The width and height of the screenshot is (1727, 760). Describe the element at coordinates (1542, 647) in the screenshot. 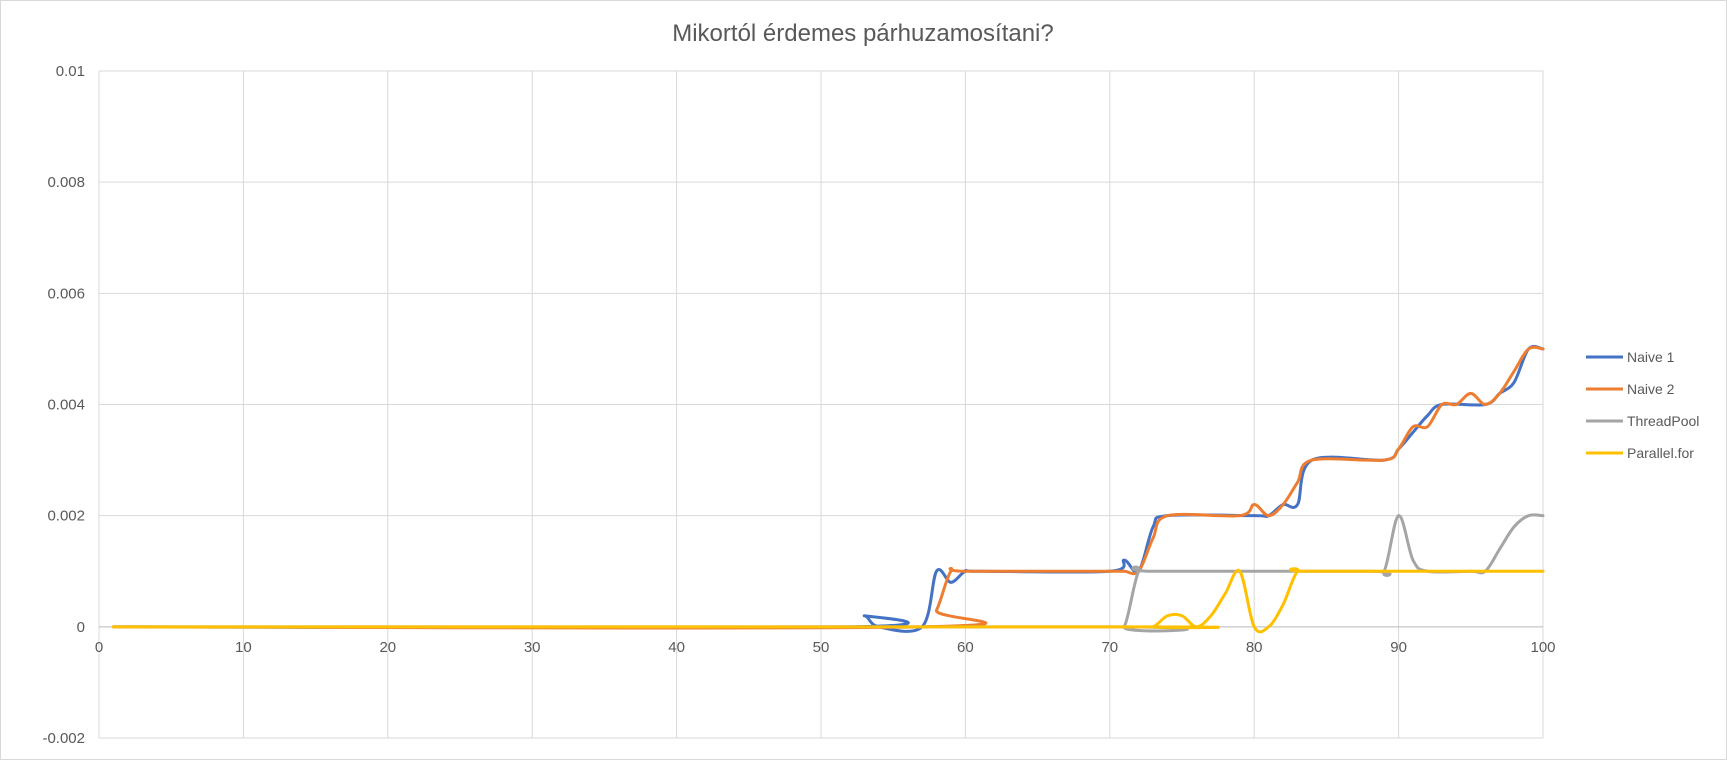

I see `x-tick-label: 100` at that location.